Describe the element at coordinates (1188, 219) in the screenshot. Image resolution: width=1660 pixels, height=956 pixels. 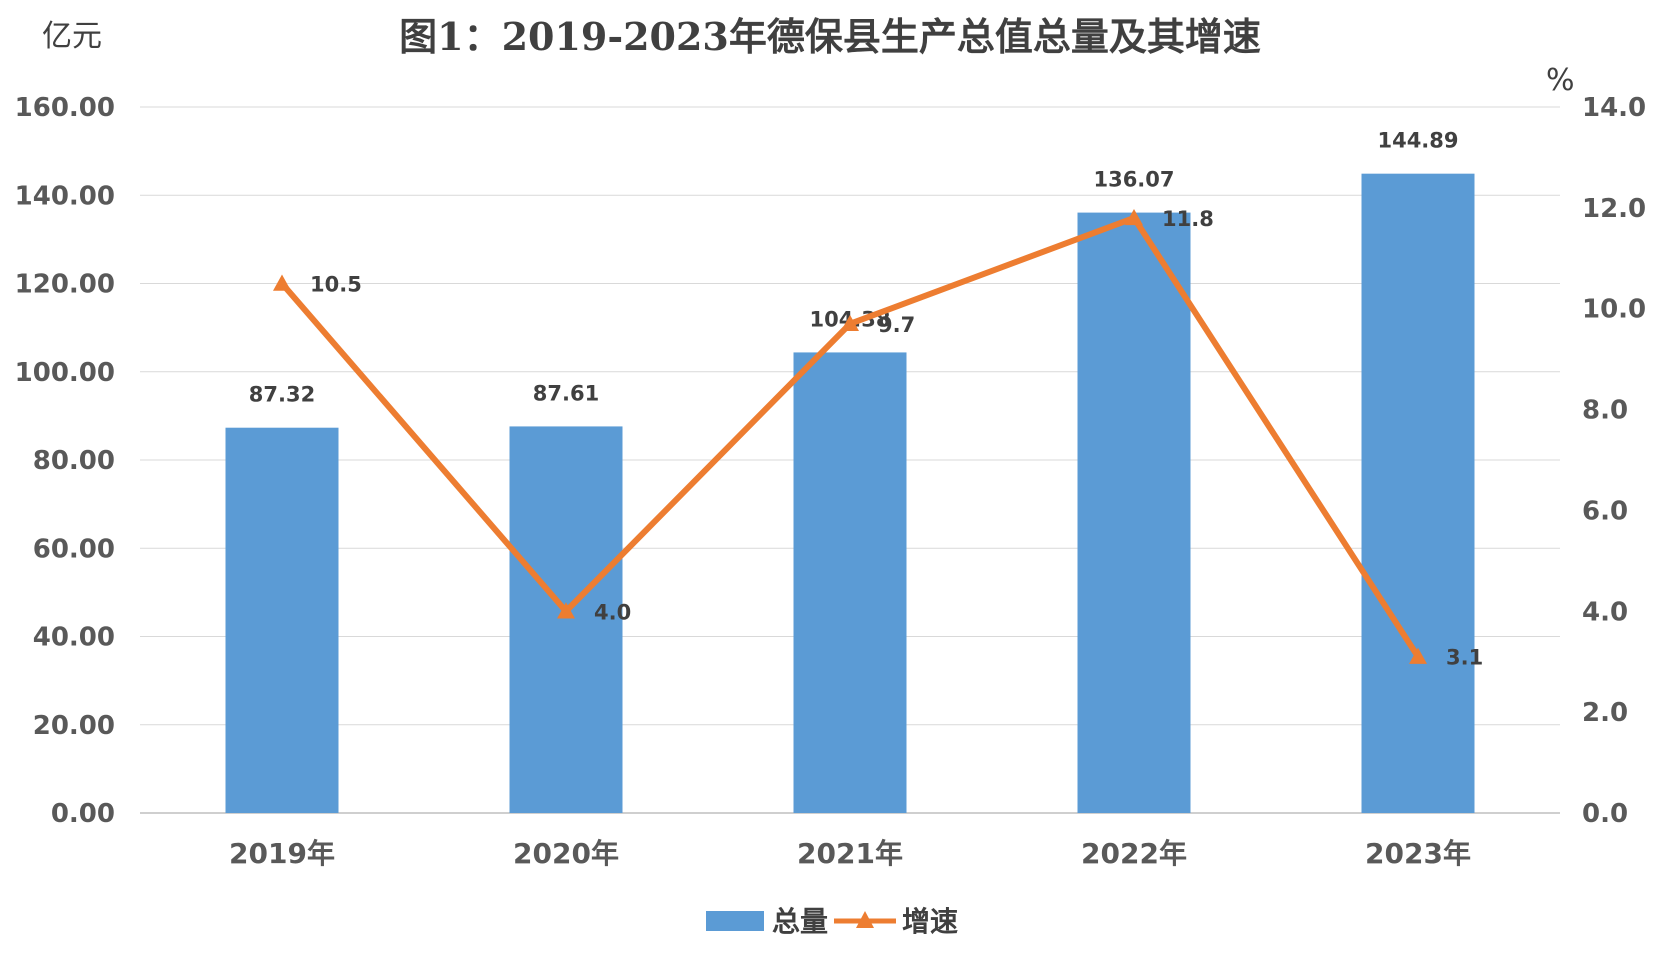
I see `growth-value-label: 11.8` at that location.